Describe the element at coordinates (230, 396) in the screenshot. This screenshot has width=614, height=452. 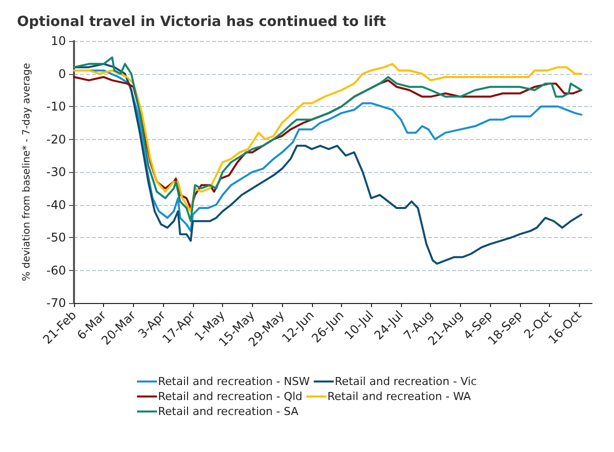
I see `legend-label: Retail and recreation - Qld` at that location.